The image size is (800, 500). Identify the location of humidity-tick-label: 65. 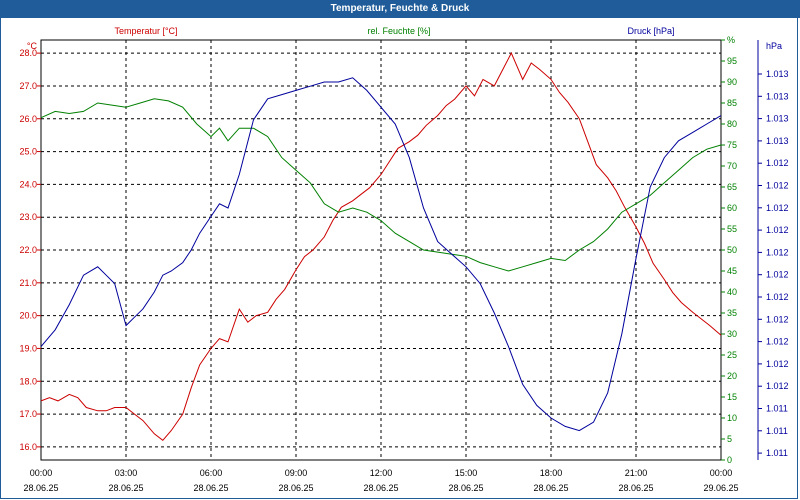
(732, 187).